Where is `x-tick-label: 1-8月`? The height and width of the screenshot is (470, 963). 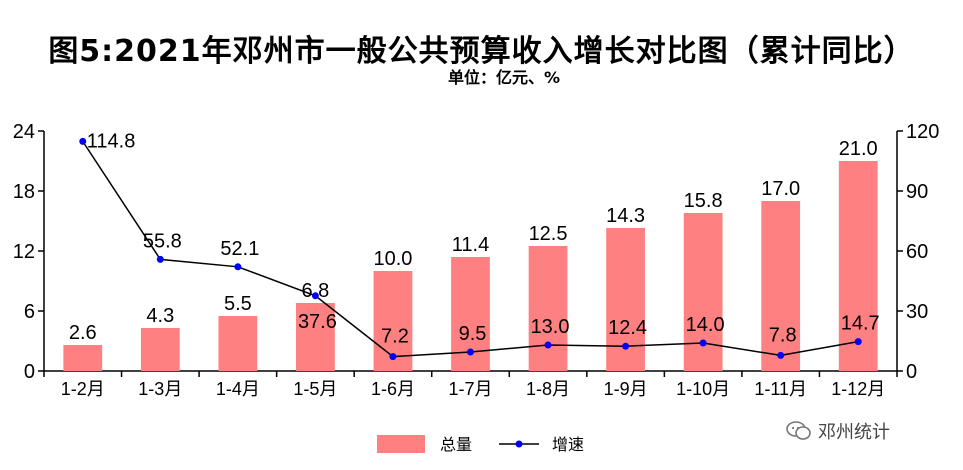 x-tick-label: 1-8月 is located at coordinates (548, 389).